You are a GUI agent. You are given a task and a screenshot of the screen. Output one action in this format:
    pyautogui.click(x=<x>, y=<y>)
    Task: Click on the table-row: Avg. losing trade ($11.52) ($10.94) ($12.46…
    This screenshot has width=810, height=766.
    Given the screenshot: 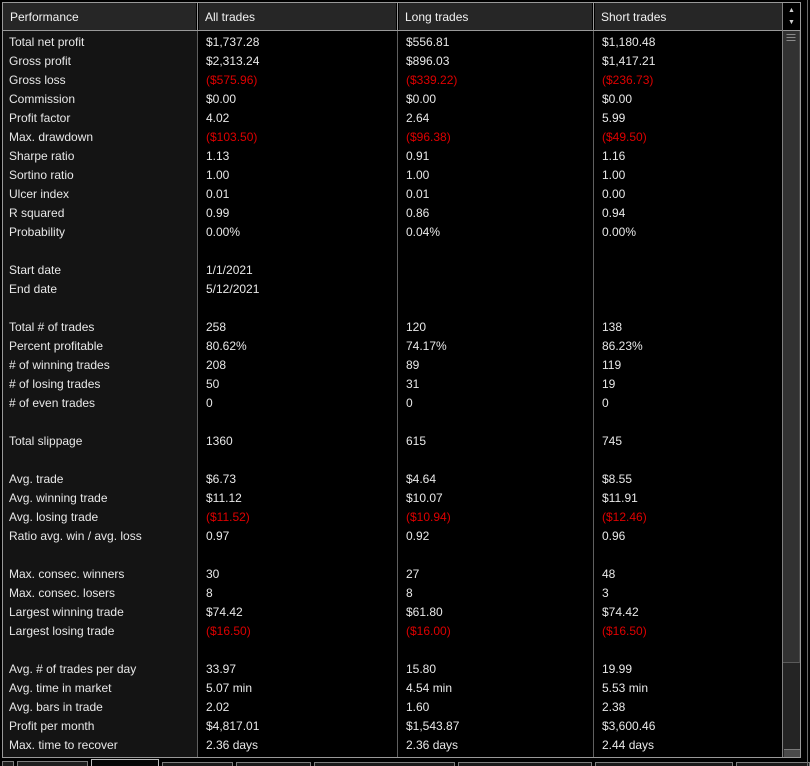 What is the action you would take?
    pyautogui.click(x=392, y=517)
    